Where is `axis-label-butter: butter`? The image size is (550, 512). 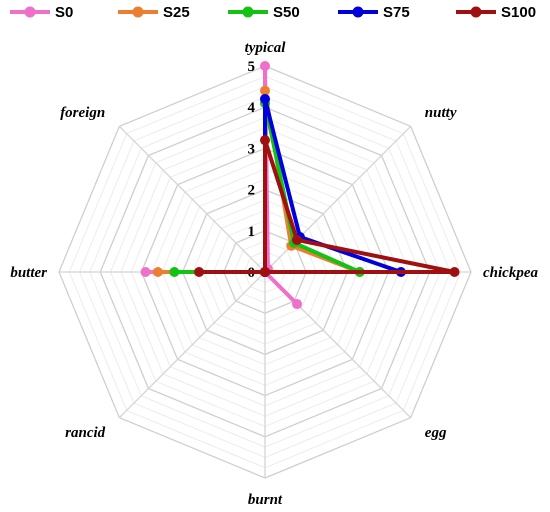
axis-label-butter: butter is located at coordinates (28, 273).